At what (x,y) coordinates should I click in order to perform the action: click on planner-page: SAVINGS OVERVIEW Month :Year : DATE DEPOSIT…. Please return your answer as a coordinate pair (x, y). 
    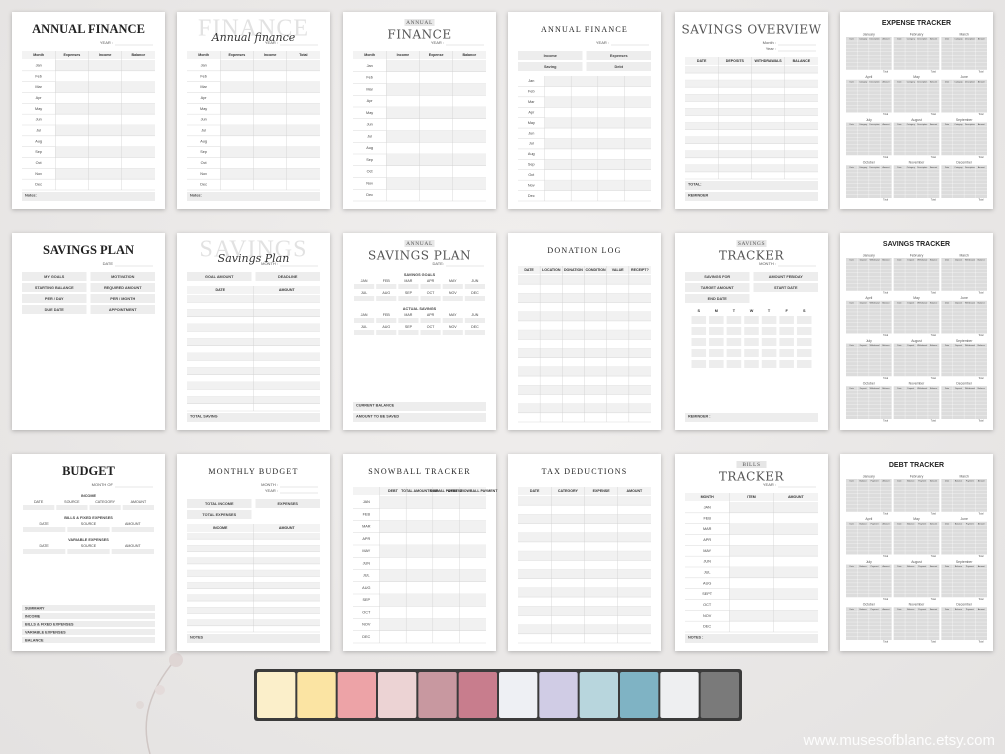
    Looking at the image, I should click on (751, 110).